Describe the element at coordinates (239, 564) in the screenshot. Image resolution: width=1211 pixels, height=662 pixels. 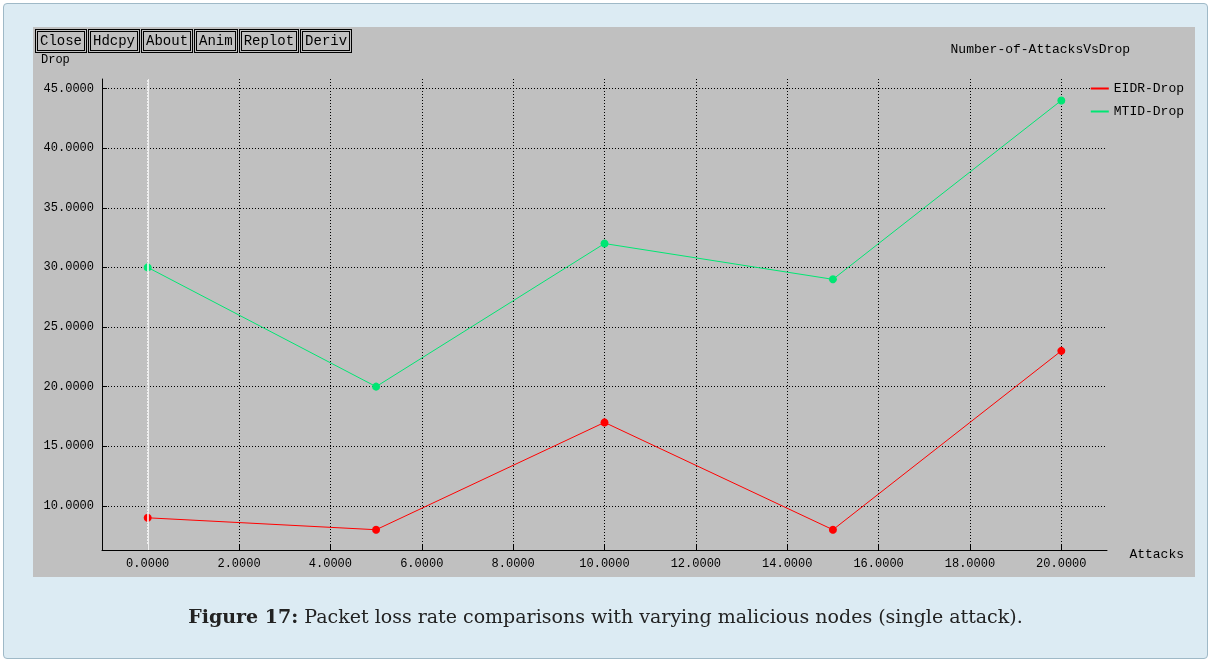
I see `x-tick-label: 2.0000` at that location.